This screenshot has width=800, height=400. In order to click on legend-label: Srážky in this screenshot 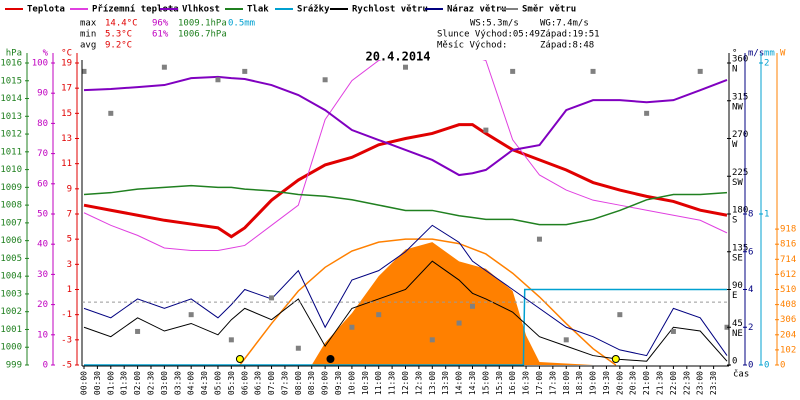, I will do `click(313, 10)`.